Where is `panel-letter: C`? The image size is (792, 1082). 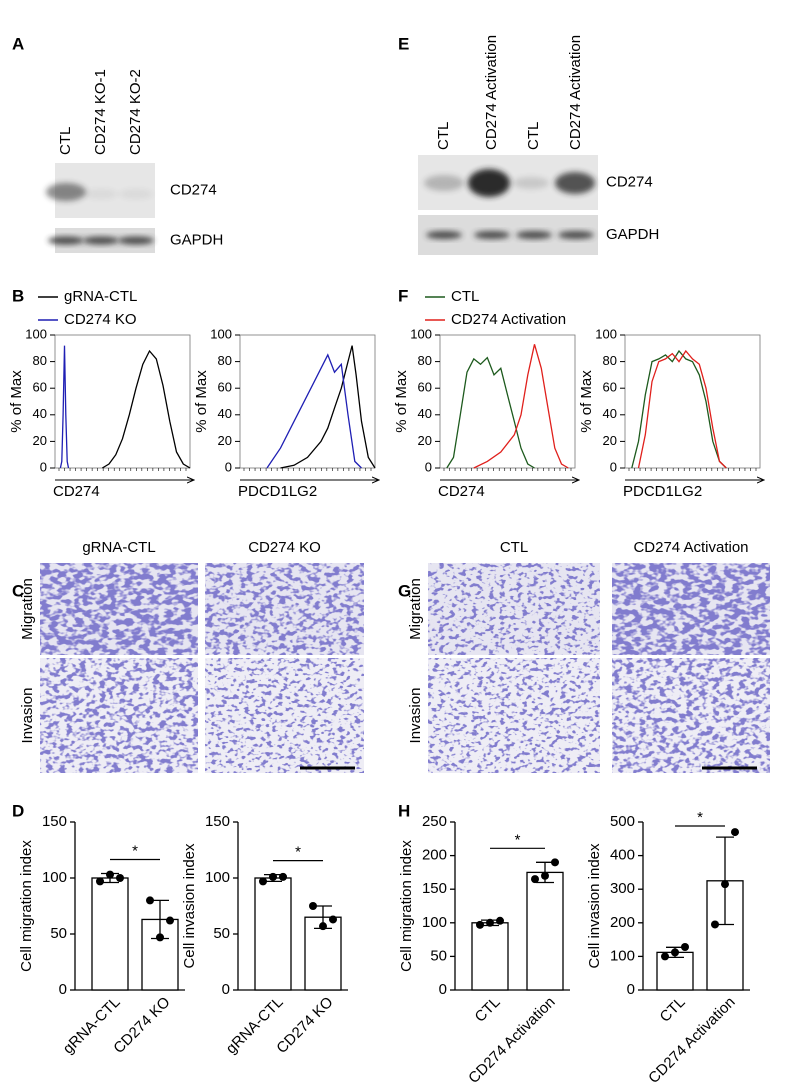 panel-letter: C is located at coordinates (18, 590).